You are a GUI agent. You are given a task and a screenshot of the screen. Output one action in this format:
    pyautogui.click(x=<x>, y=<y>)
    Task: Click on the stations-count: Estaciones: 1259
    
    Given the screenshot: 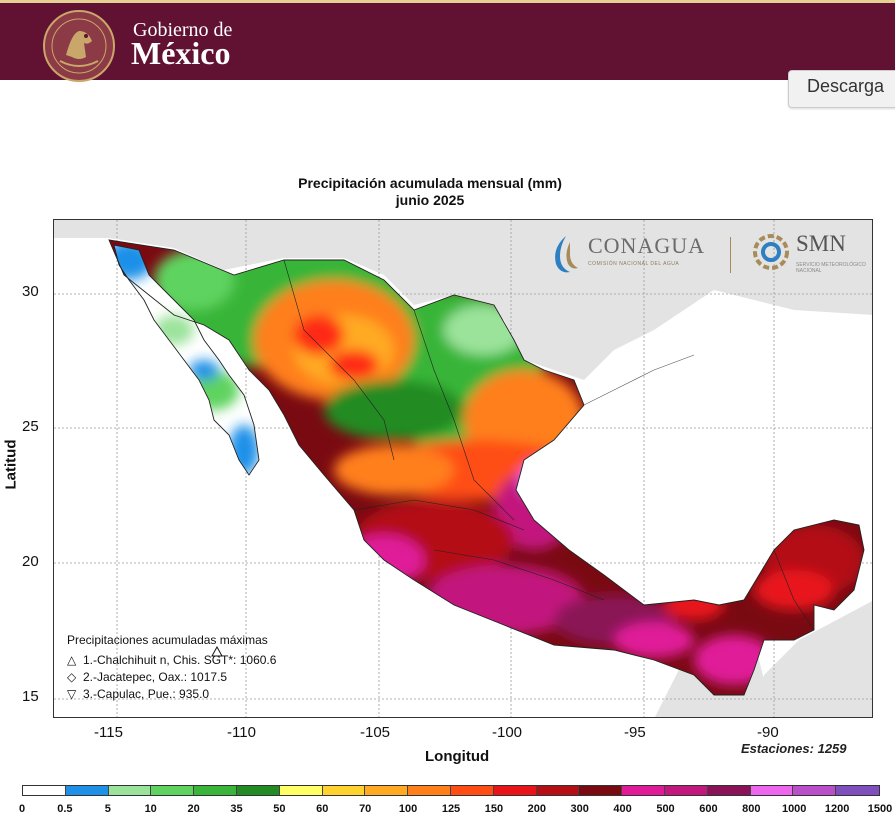 What is the action you would take?
    pyautogui.click(x=794, y=748)
    